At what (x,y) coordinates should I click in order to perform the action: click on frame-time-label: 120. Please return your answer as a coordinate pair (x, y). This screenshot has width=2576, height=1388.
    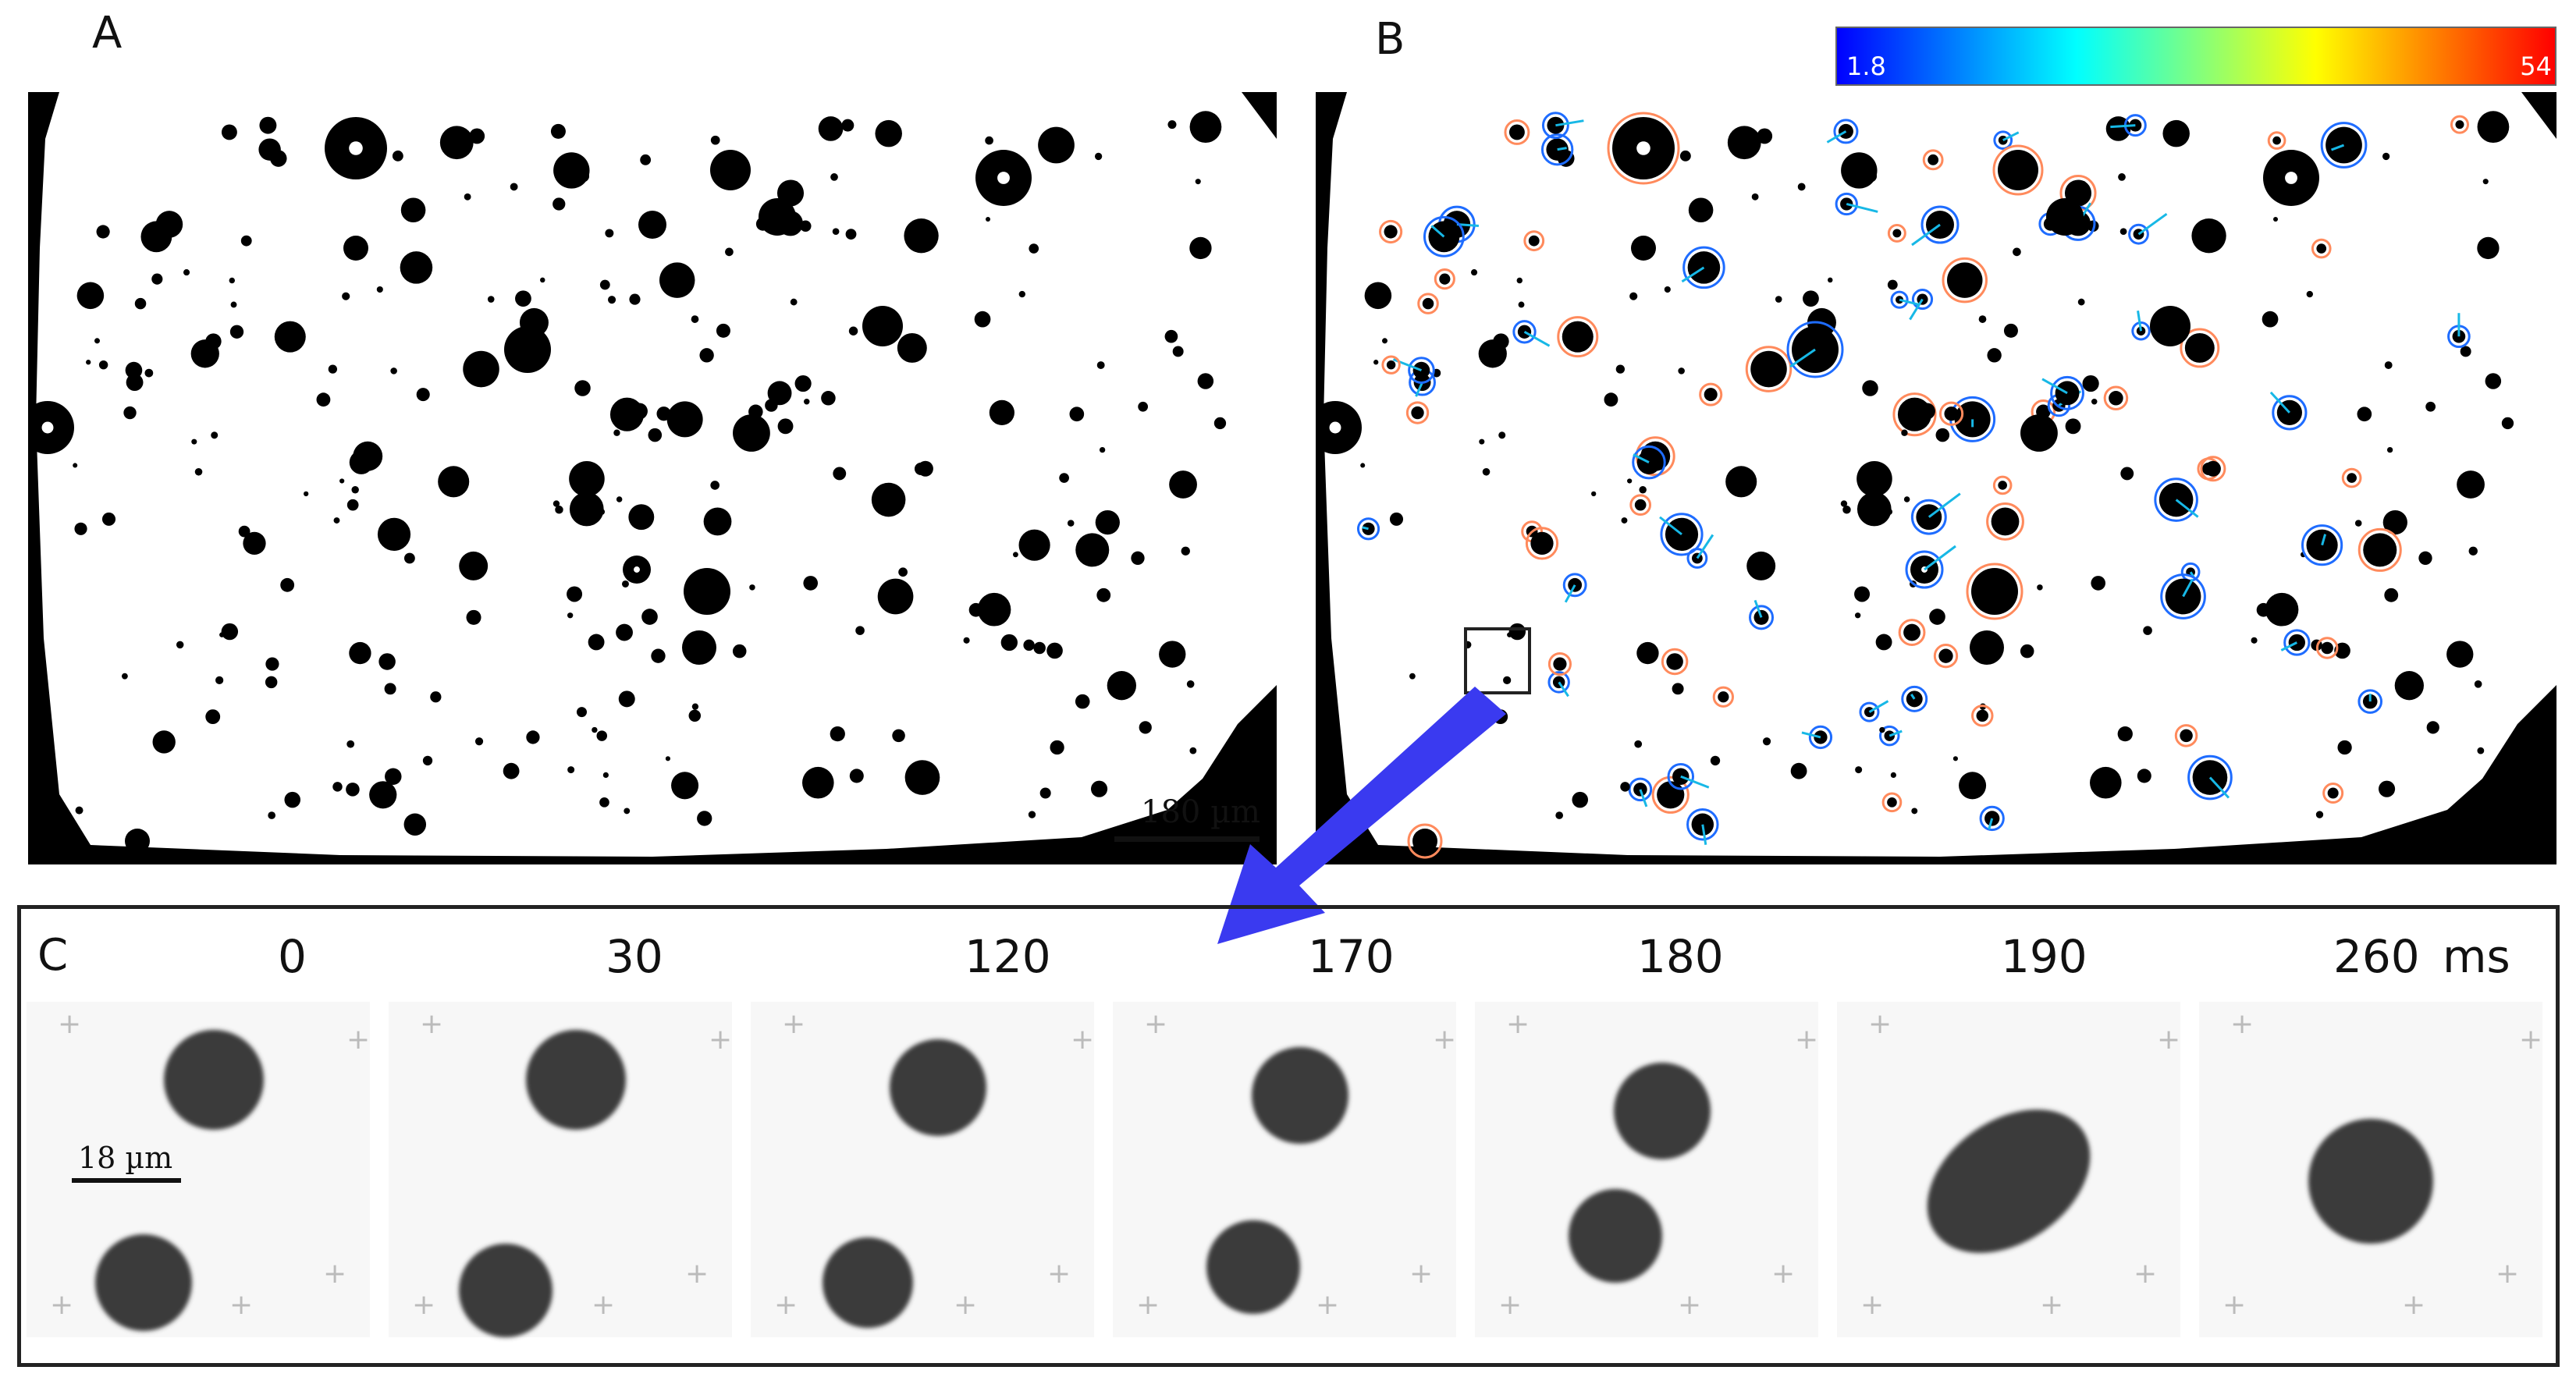
    Looking at the image, I should click on (1008, 956).